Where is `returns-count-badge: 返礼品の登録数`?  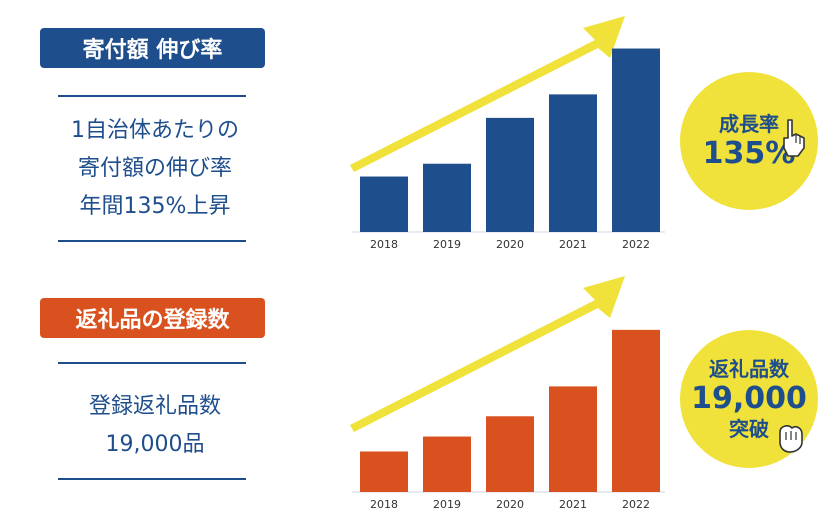 returns-count-badge: 返礼品の登録数 is located at coordinates (152, 318).